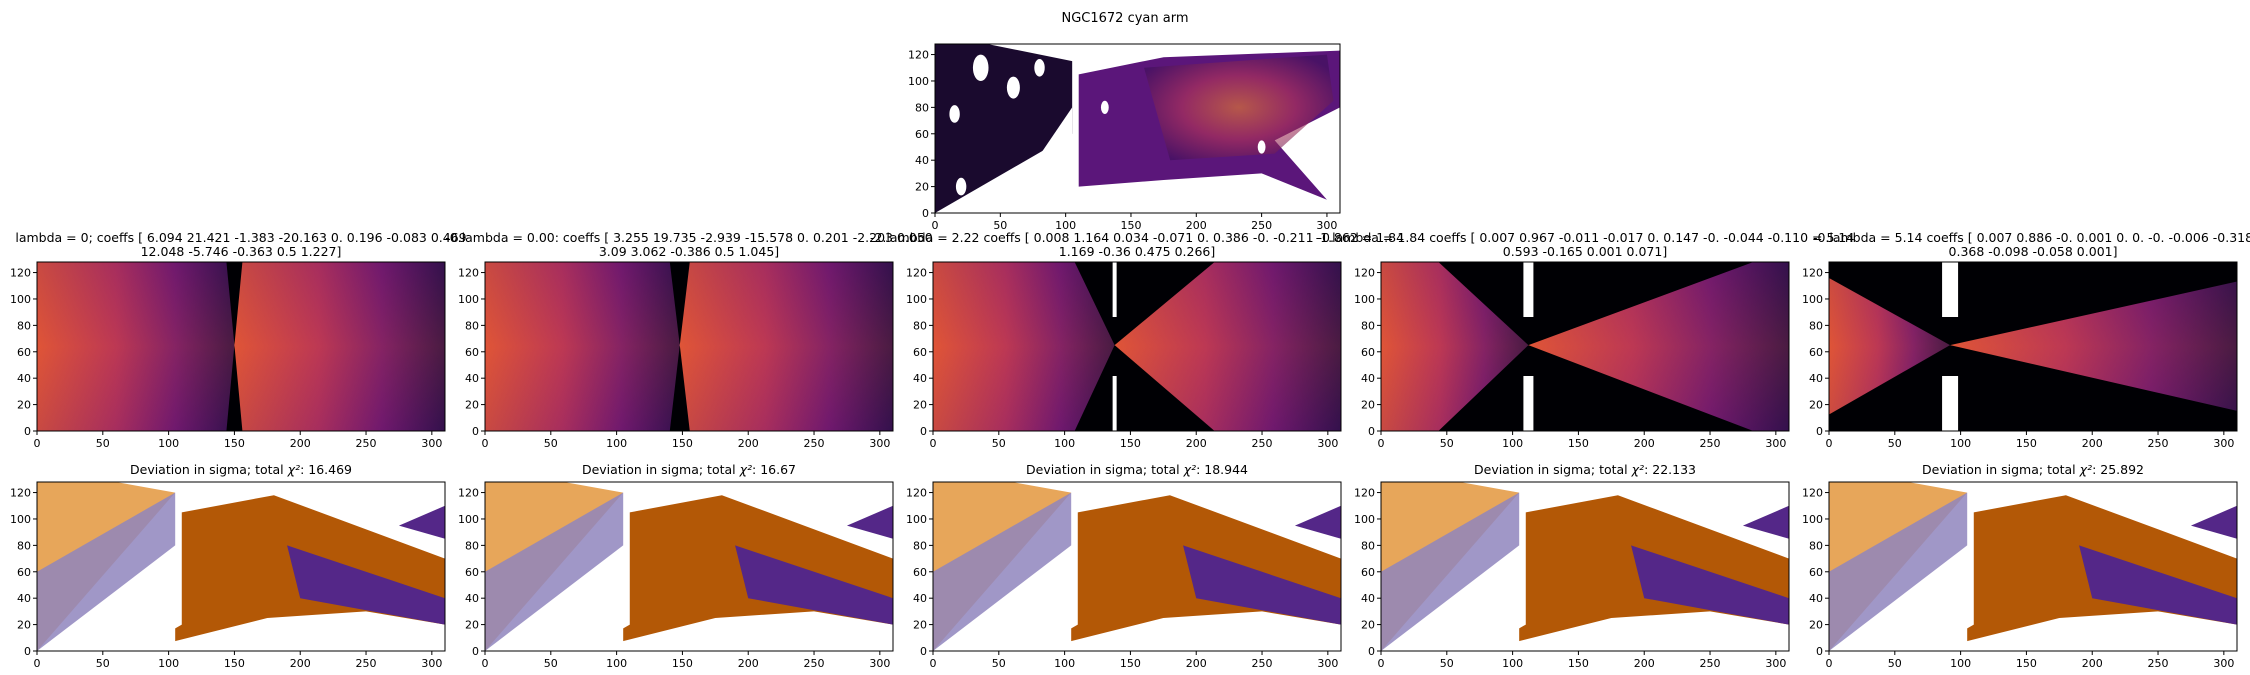  Describe the element at coordinates (1239, 107) in the screenshot. I see `observed-glow` at that location.